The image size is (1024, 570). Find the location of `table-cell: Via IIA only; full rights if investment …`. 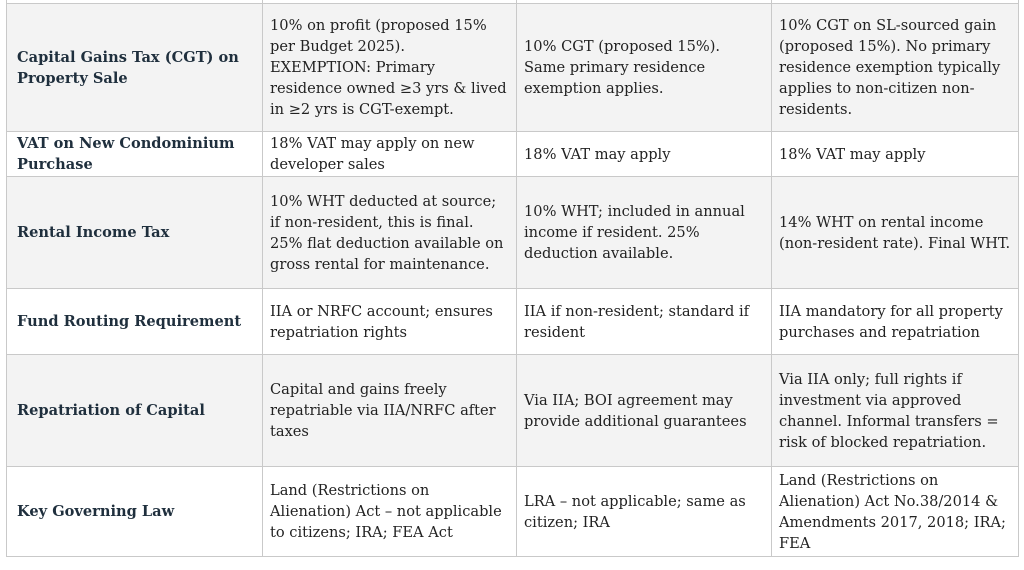

table-cell: Via IIA only; full rights if investment … is located at coordinates (895, 410).